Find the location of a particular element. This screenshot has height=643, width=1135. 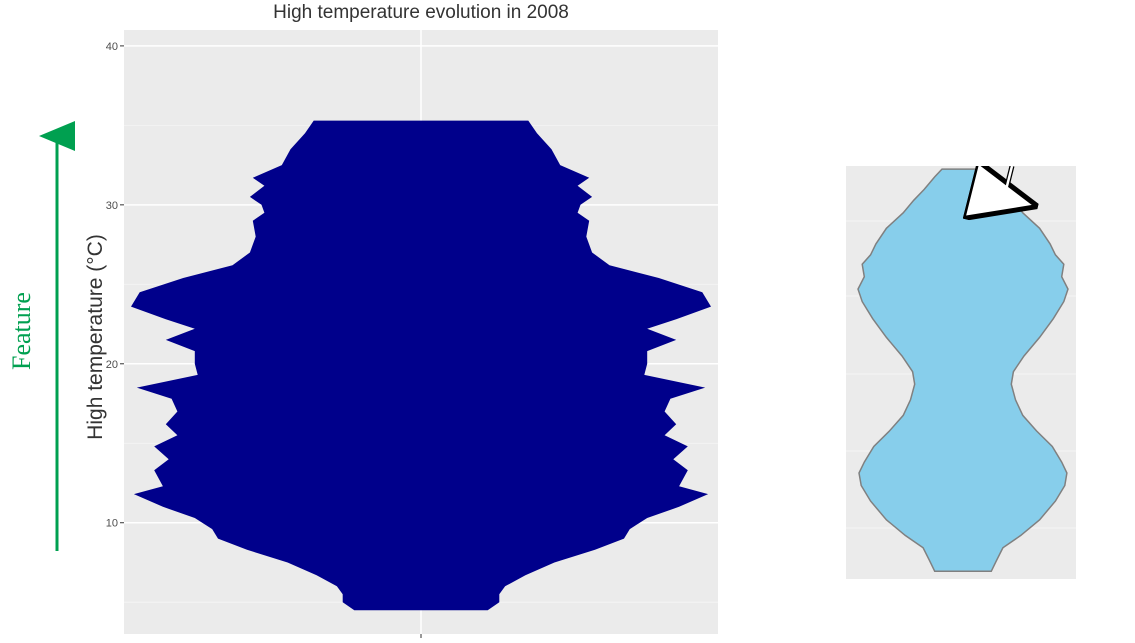

y-axis-label-box: High temperature (°C) is located at coordinates (96, 337).